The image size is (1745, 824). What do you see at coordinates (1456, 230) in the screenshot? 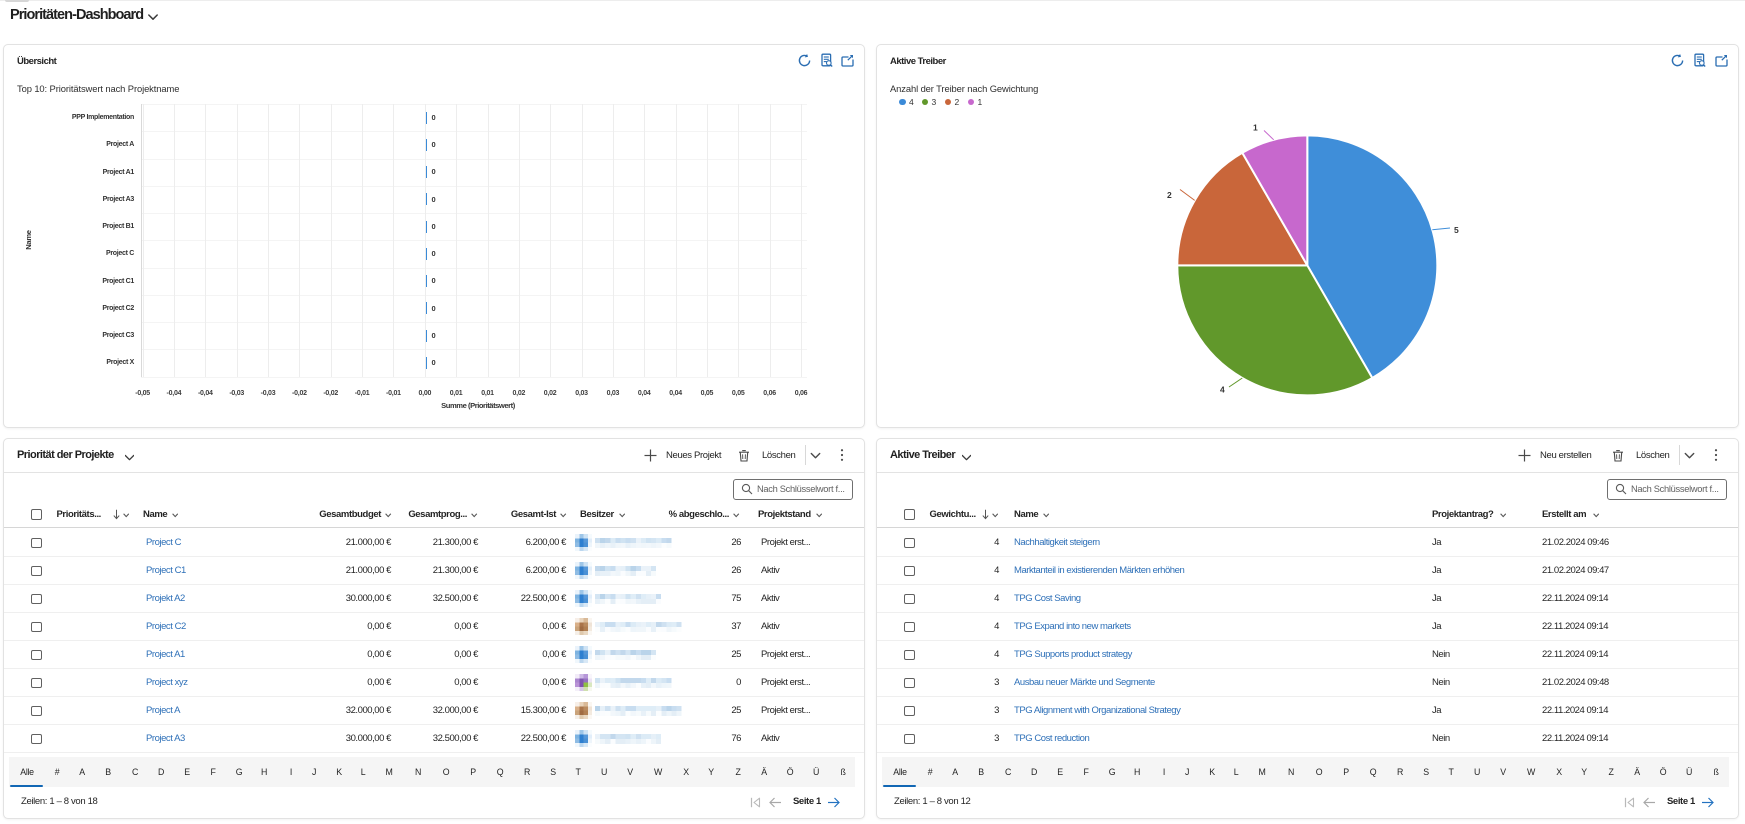
I see `svg-text: 5` at bounding box center [1456, 230].